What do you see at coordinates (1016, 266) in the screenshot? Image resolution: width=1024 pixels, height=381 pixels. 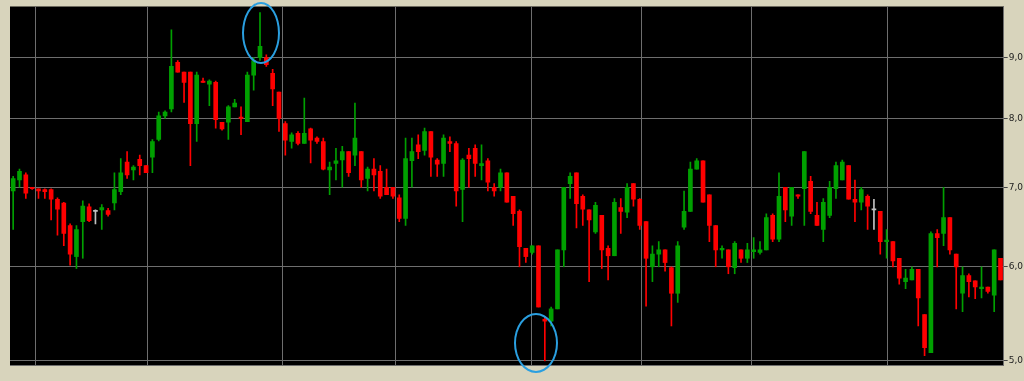 I see `y-tick-label: 6,0` at bounding box center [1016, 266].